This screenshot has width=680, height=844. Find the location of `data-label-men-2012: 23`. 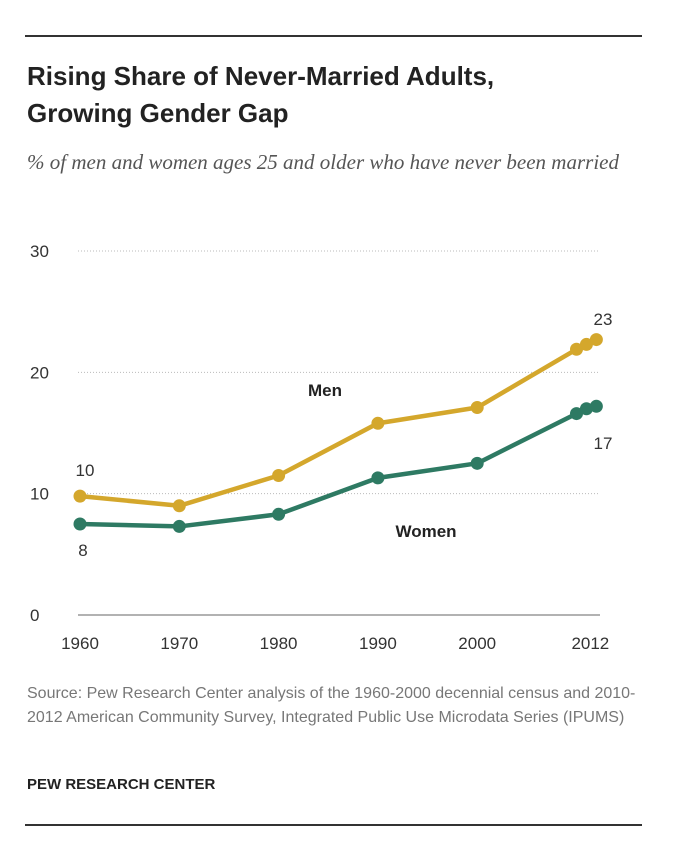

data-label-men-2012: 23 is located at coordinates (603, 319).